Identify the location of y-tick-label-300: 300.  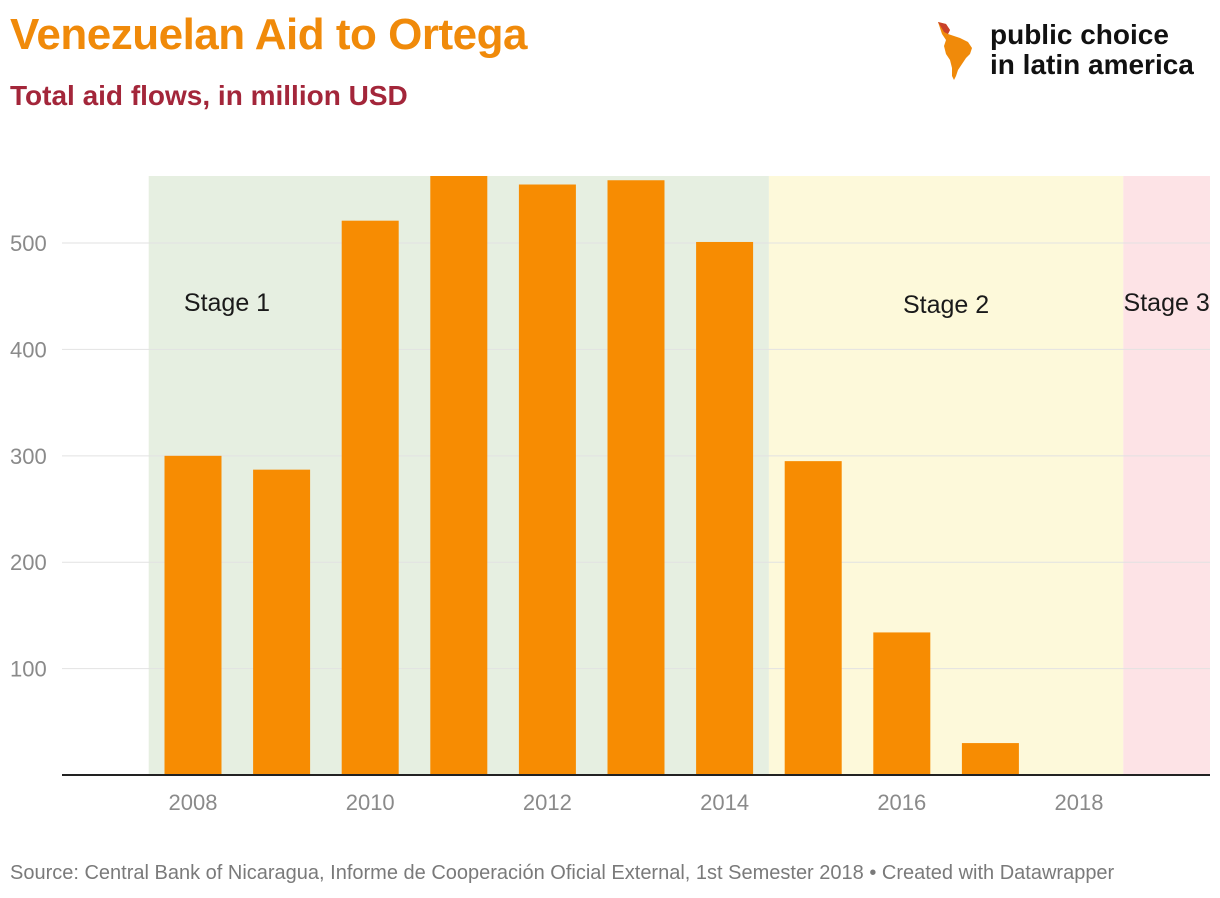
(28, 456).